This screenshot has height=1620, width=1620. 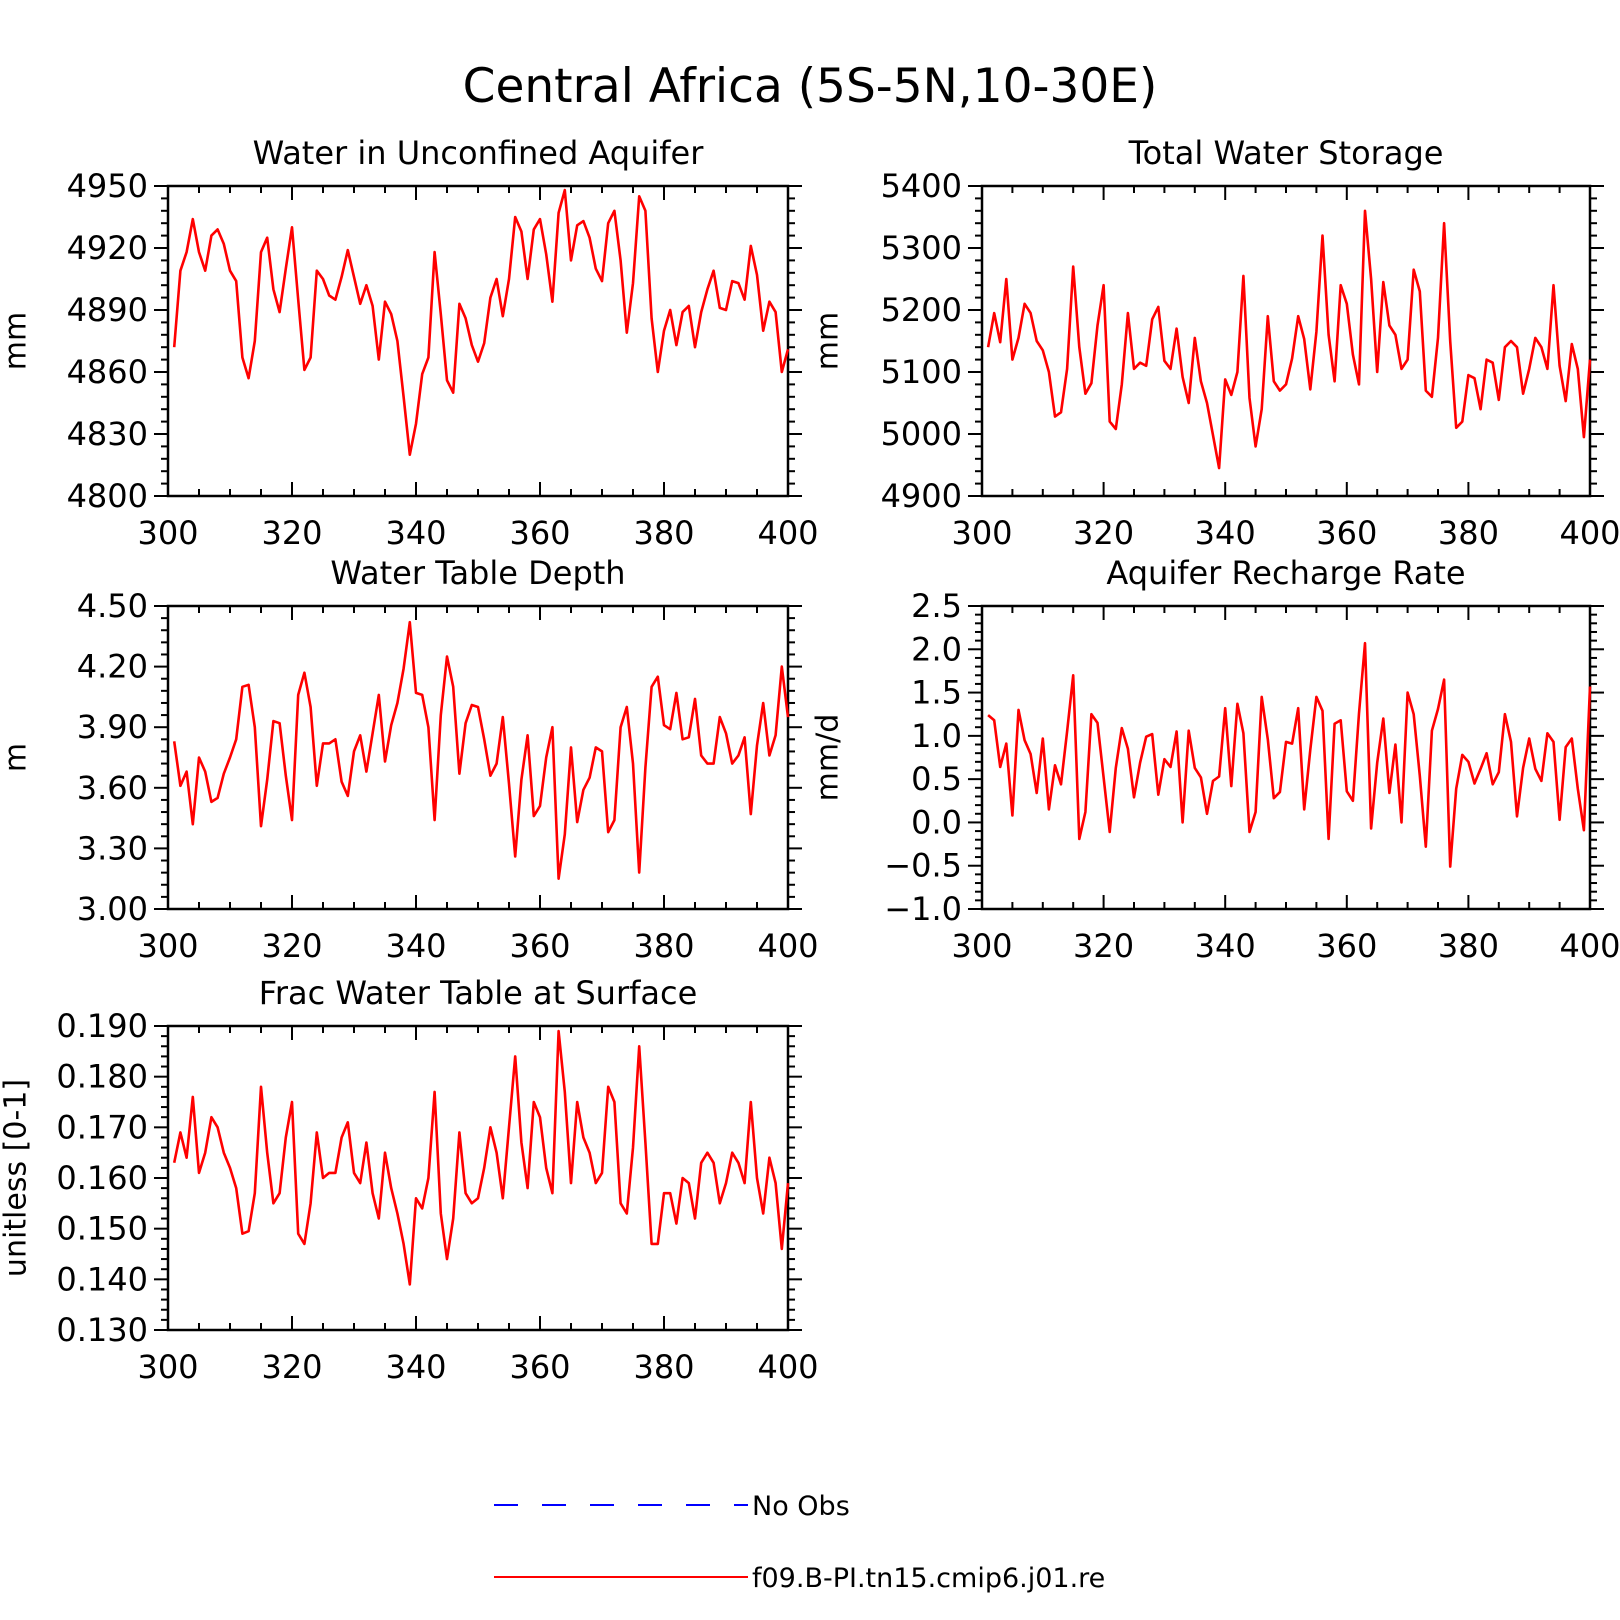 What do you see at coordinates (107, 248) in the screenshot?
I see `y-tick-label: 4920` at bounding box center [107, 248].